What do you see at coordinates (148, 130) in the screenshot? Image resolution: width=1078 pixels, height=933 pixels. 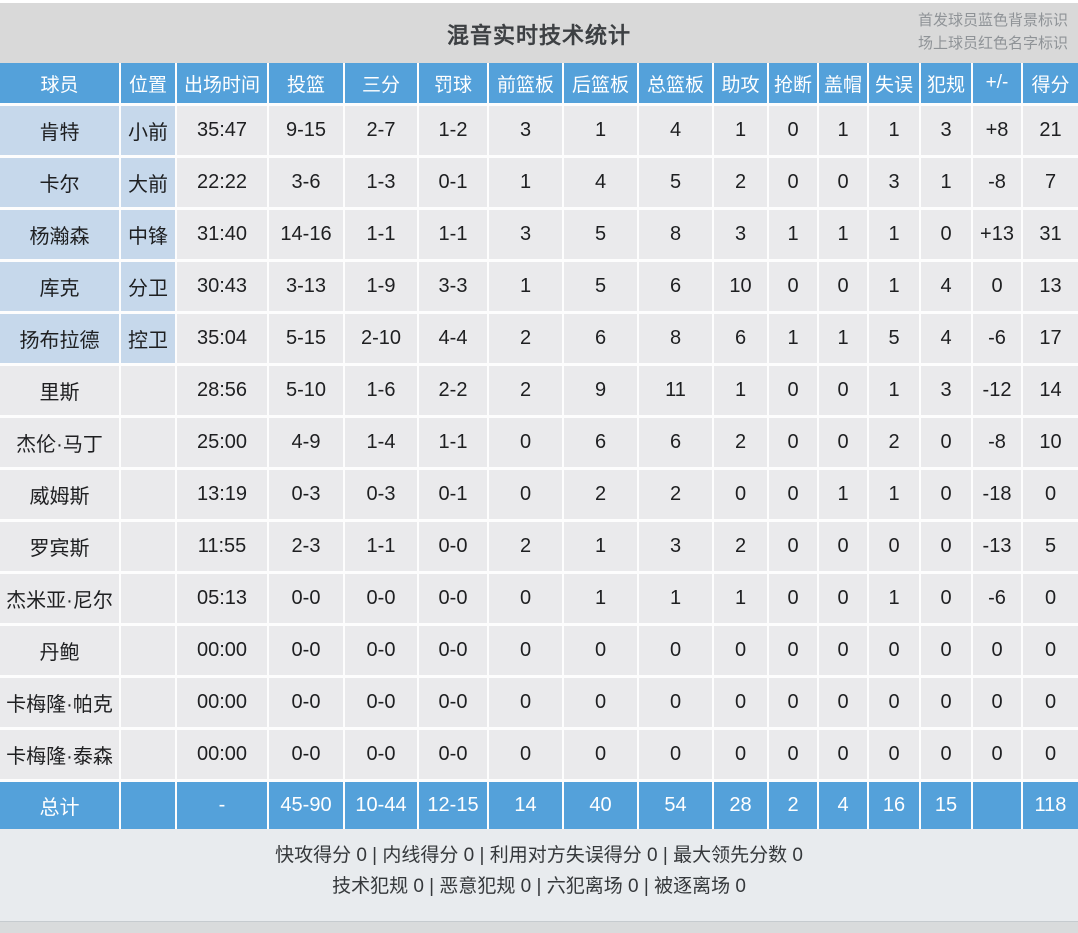 I see `position-cell: 小前` at bounding box center [148, 130].